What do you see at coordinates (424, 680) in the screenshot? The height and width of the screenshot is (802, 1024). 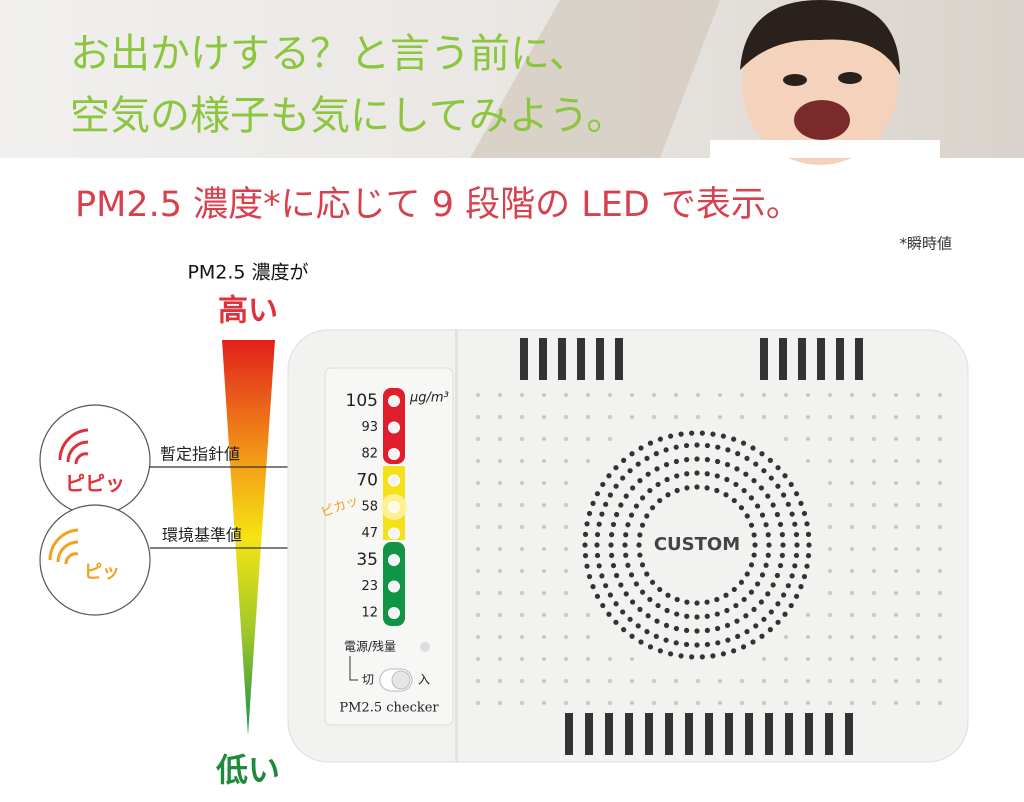 I see `switch-on: 入` at bounding box center [424, 680].